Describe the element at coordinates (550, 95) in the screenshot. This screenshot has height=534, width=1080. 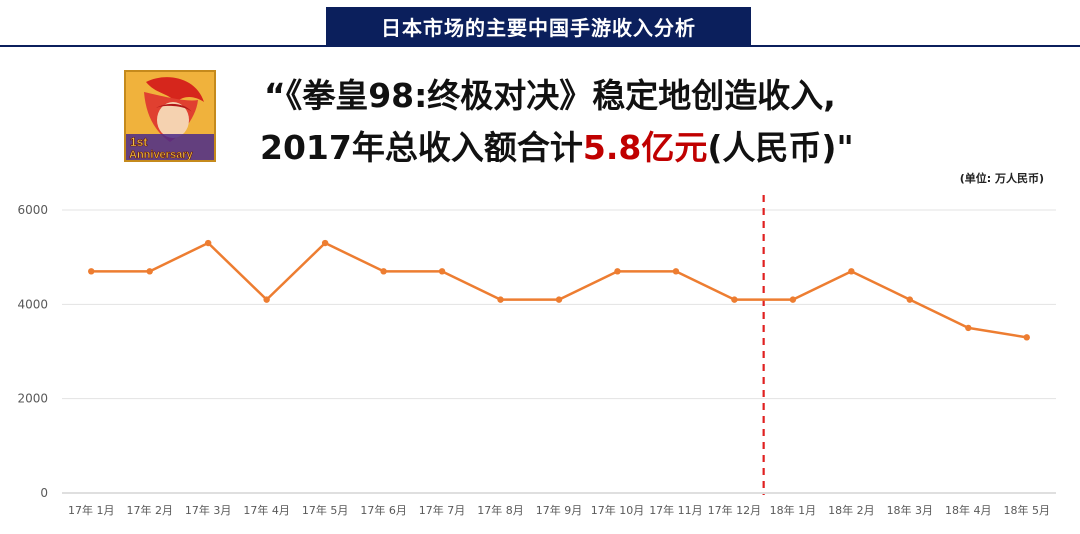
I see `headline-line-1: “《拳皇98:终极对决》稳定地创造收入,` at that location.